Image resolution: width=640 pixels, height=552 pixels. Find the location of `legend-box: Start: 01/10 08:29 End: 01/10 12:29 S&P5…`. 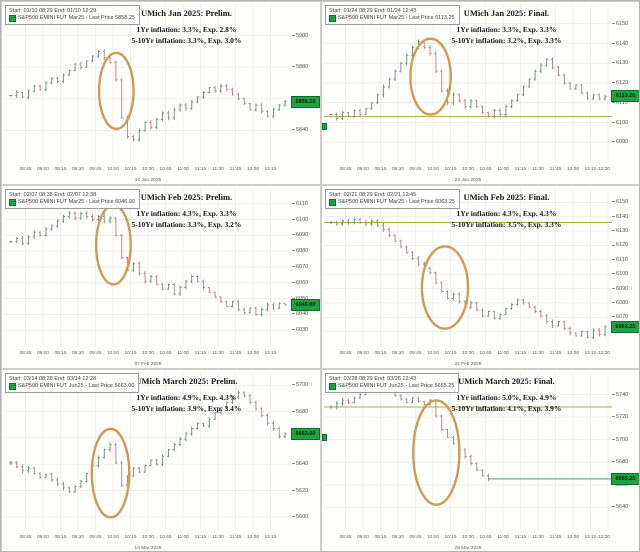

legend-box: Start: 01/10 08:29 End: 01/10 12:29 S&P5… is located at coordinates (72, 15).